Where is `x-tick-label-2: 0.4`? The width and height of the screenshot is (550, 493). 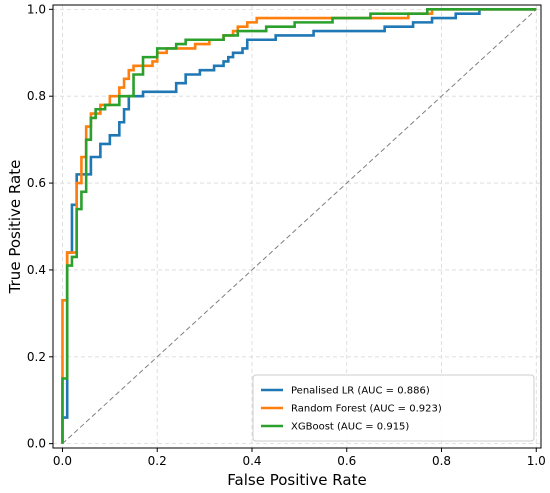 x-tick-label-2: 0.4 is located at coordinates (251, 461).